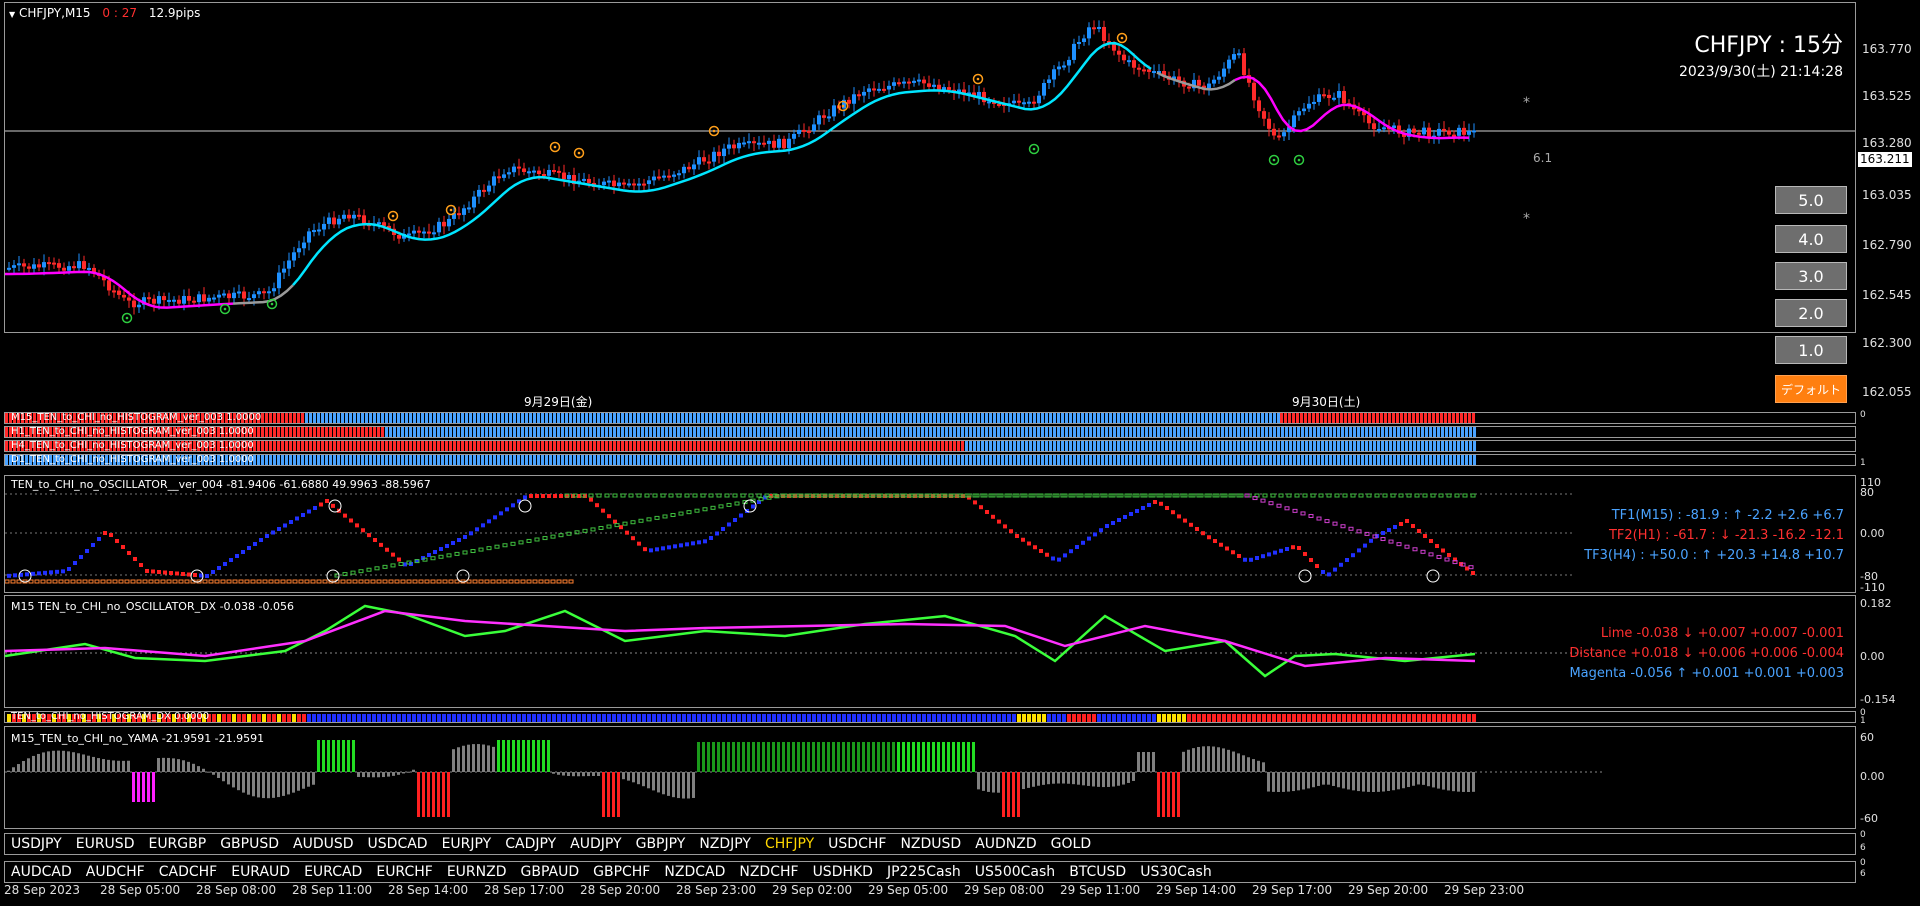 The image size is (1920, 906). Describe the element at coordinates (1006, 844) in the screenshot. I see `symbol-row1-audnzd: AUDNZD` at that location.